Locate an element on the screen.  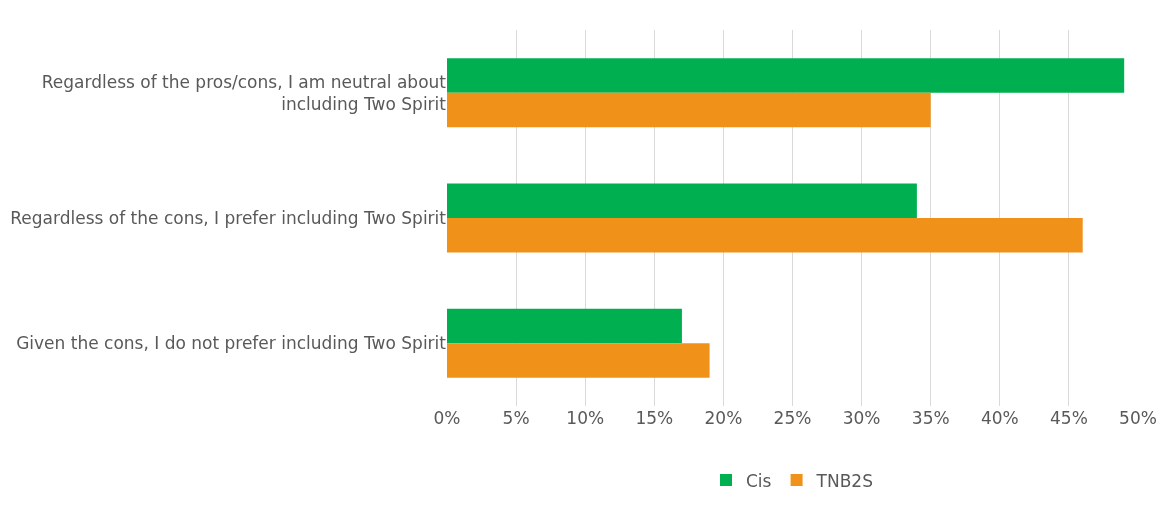
y-tick-label: Given the cons, I do not prefer including Two Spirit is located at coordinates (231, 343).